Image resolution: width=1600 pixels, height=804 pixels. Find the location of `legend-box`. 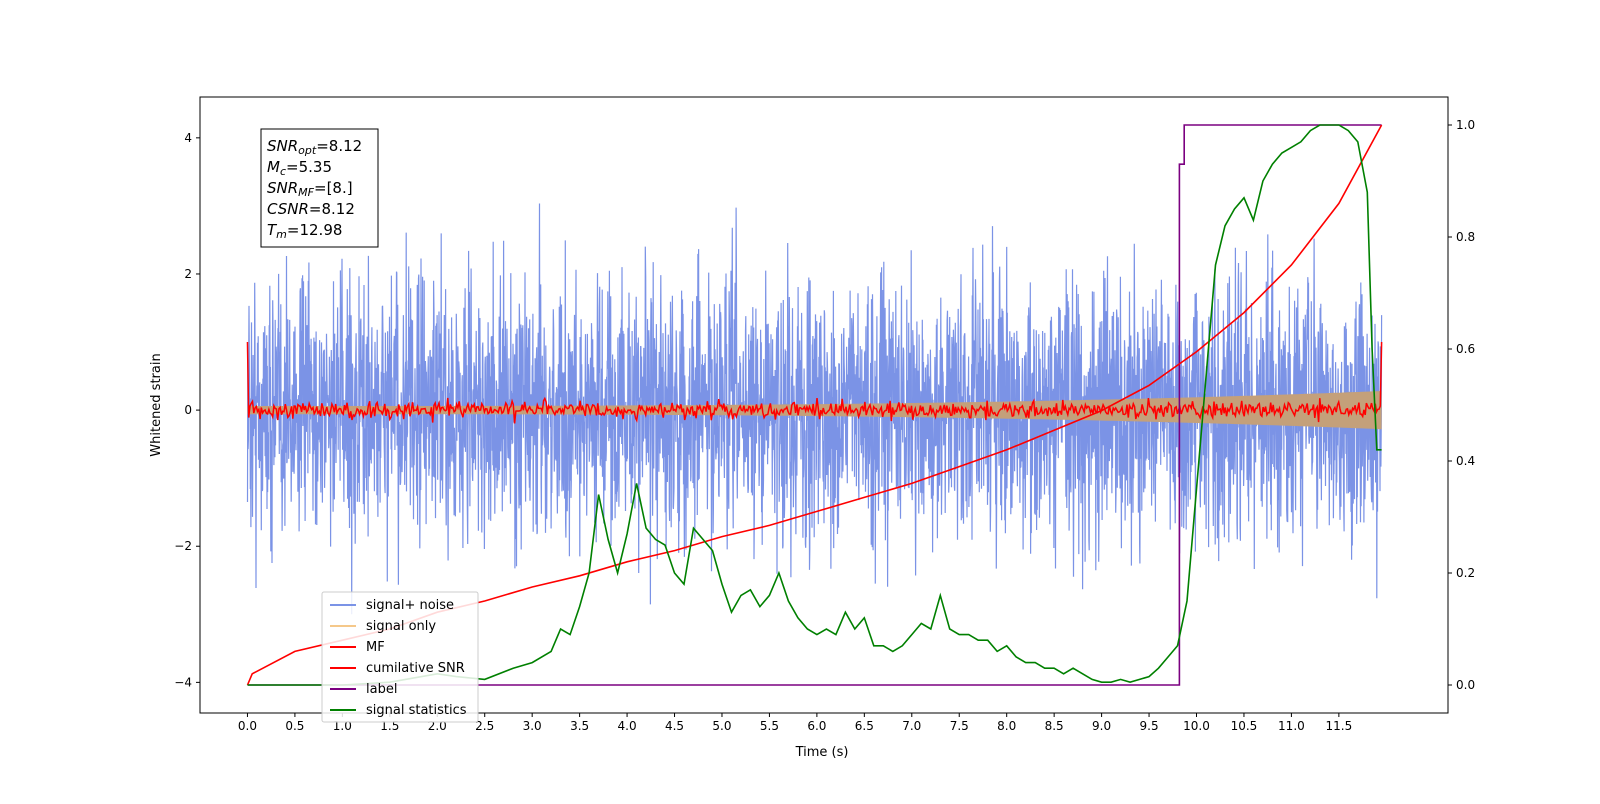

legend-box is located at coordinates (400, 657).